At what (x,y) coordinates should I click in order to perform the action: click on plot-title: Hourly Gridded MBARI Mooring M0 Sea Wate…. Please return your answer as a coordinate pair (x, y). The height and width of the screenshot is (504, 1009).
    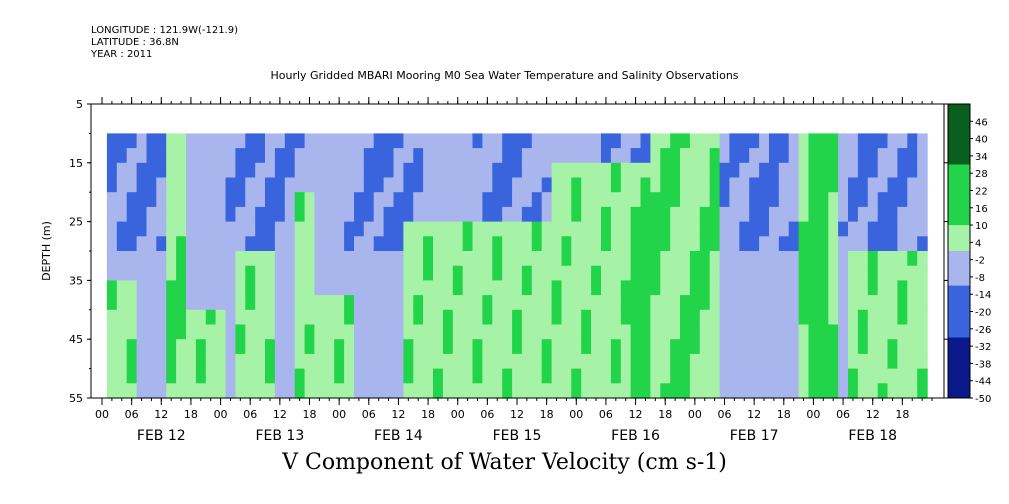
    Looking at the image, I should click on (504, 75).